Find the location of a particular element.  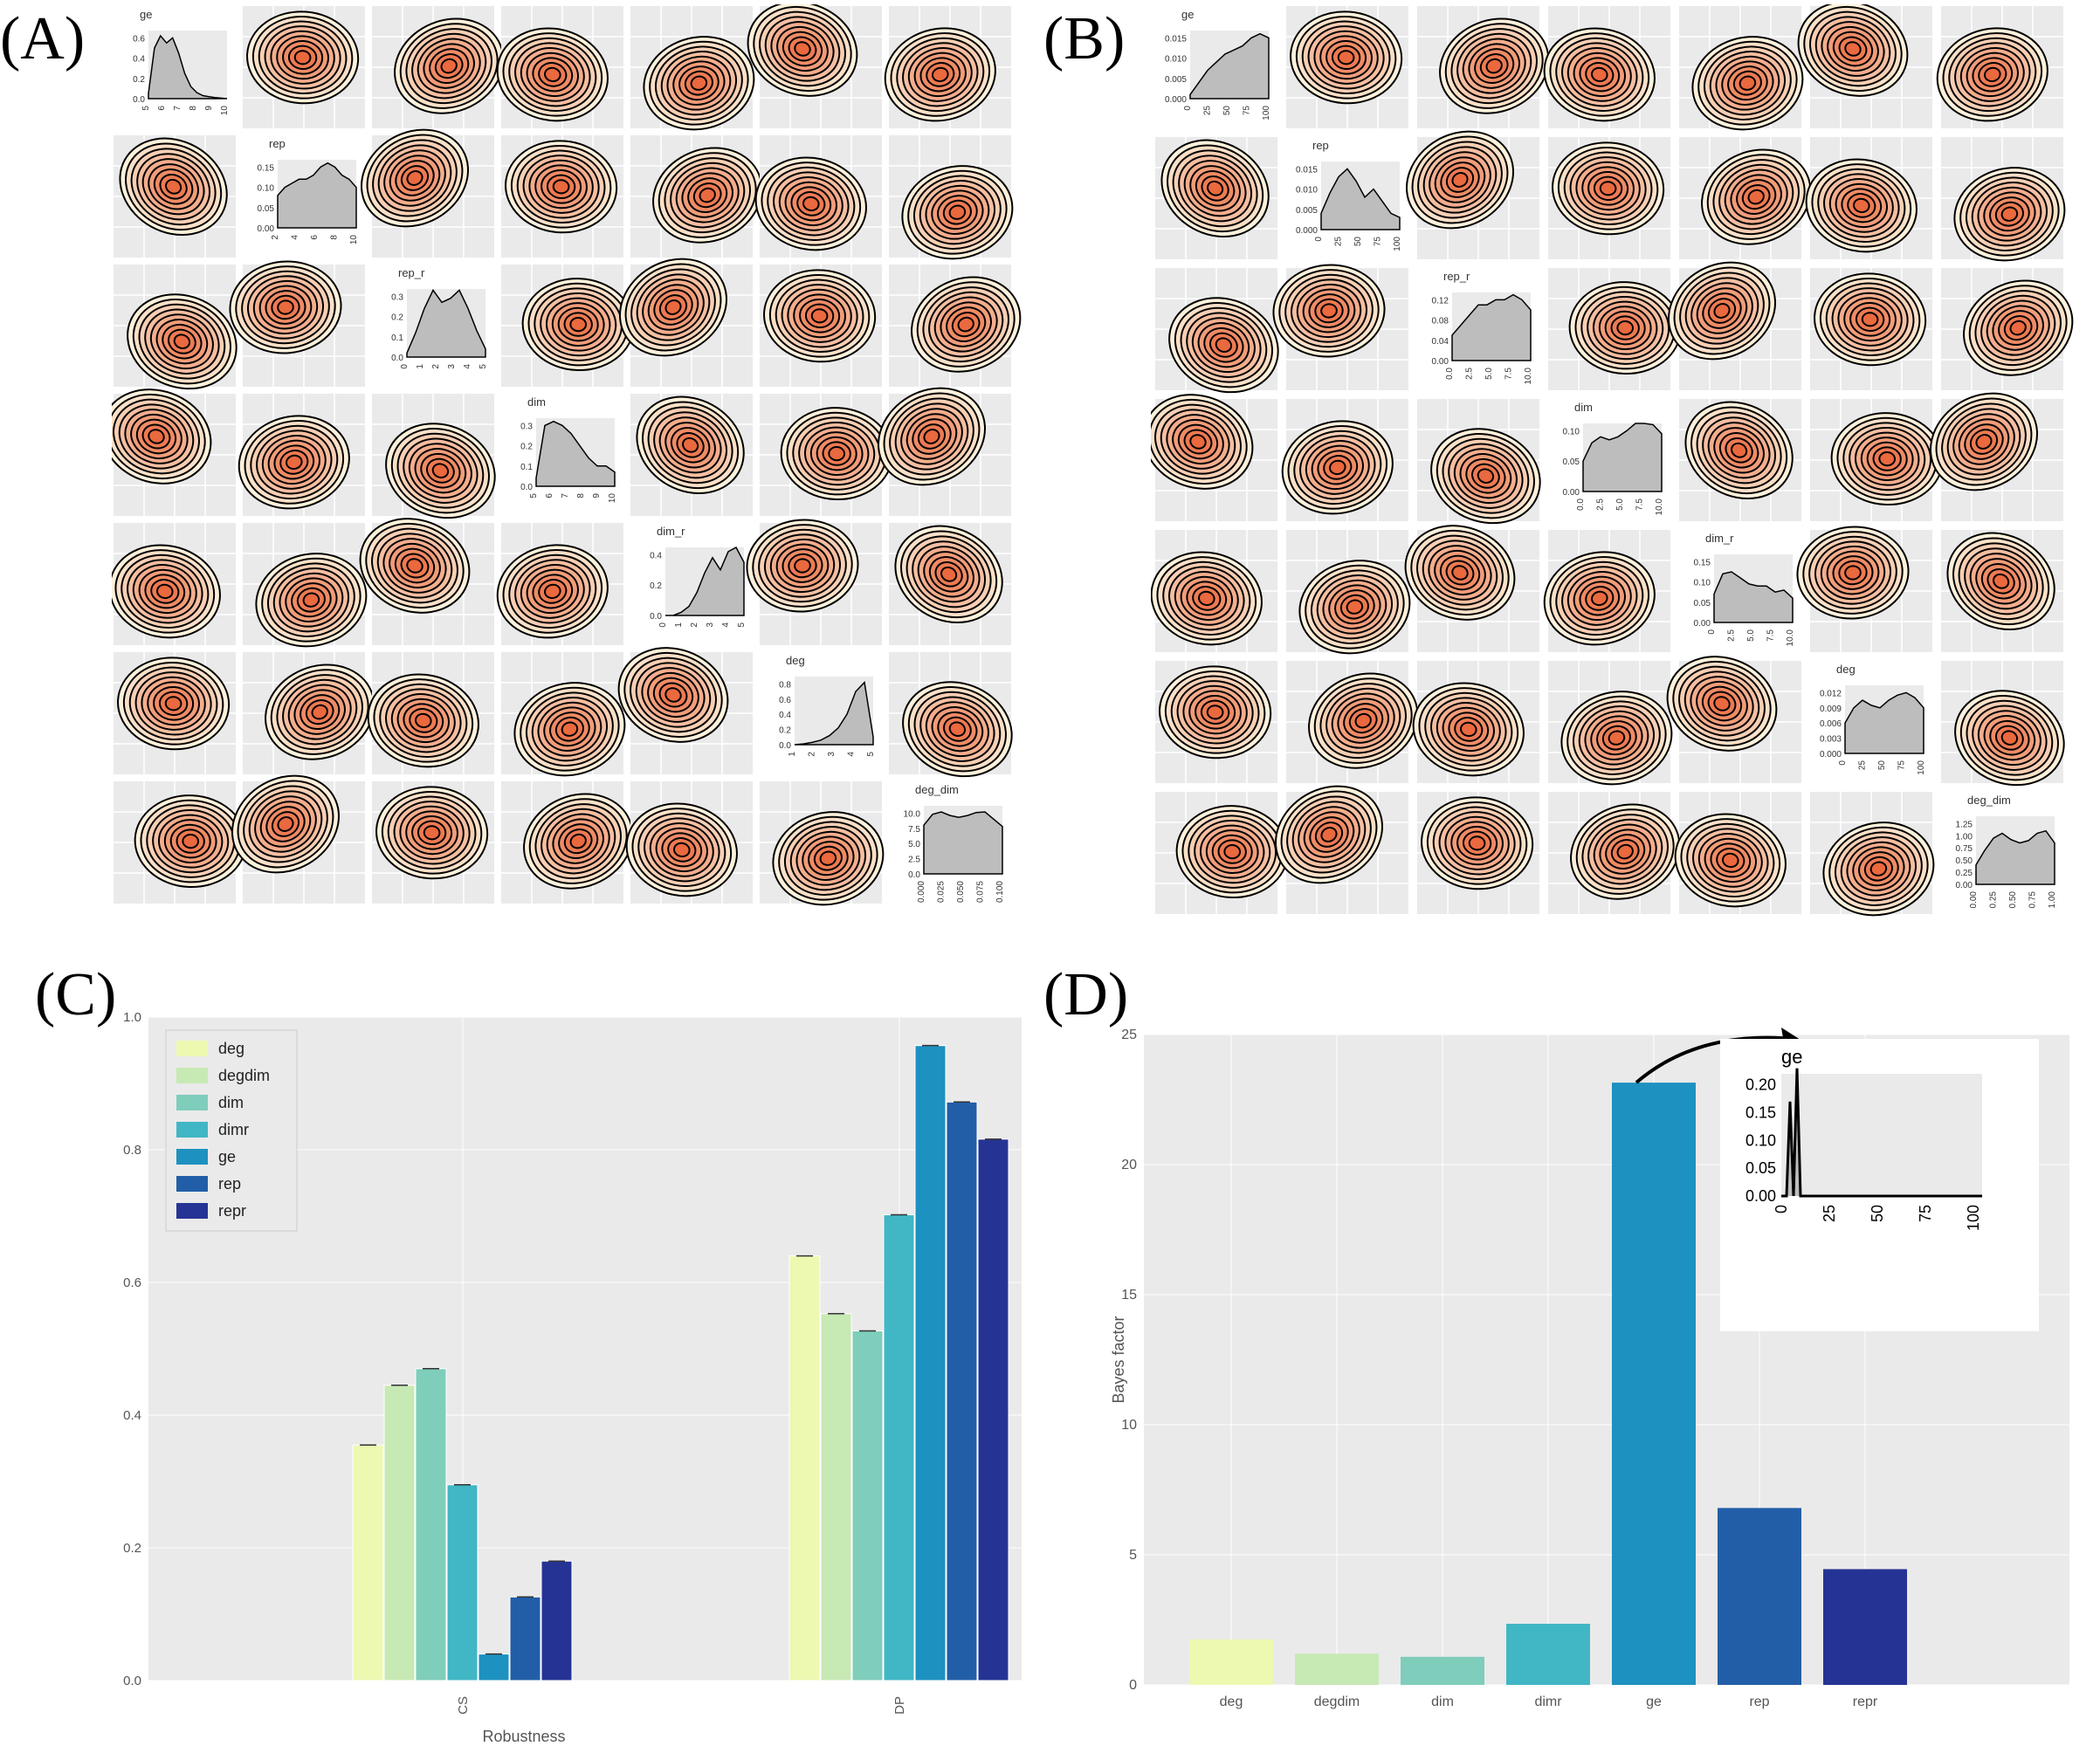

density-ytick: 5.0 is located at coordinates (914, 845).